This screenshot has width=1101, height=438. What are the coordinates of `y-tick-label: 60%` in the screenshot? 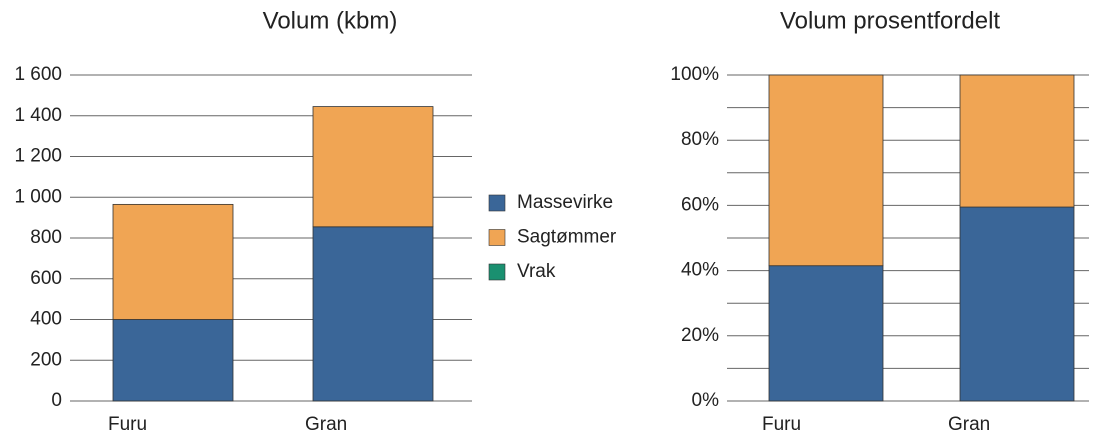 It's located at (700, 204).